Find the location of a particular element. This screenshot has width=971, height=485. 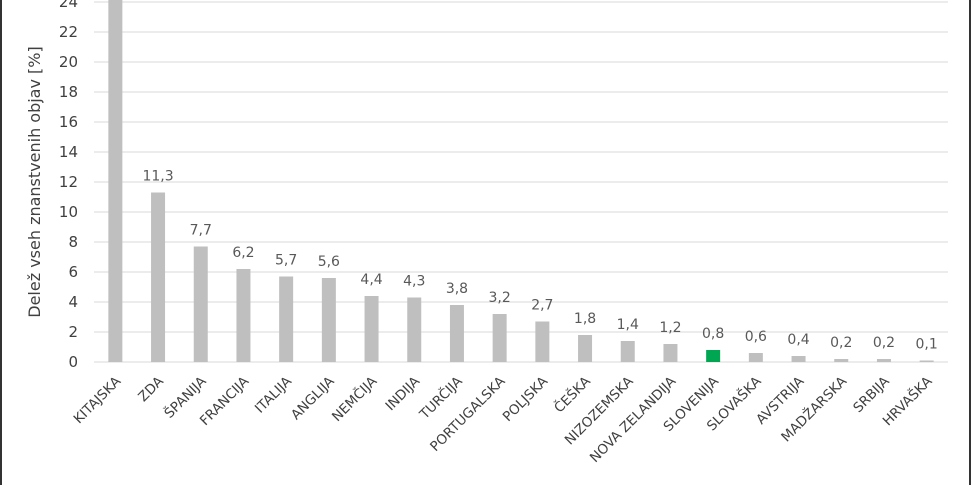

y-tick-label: 14 is located at coordinates (68, 152).